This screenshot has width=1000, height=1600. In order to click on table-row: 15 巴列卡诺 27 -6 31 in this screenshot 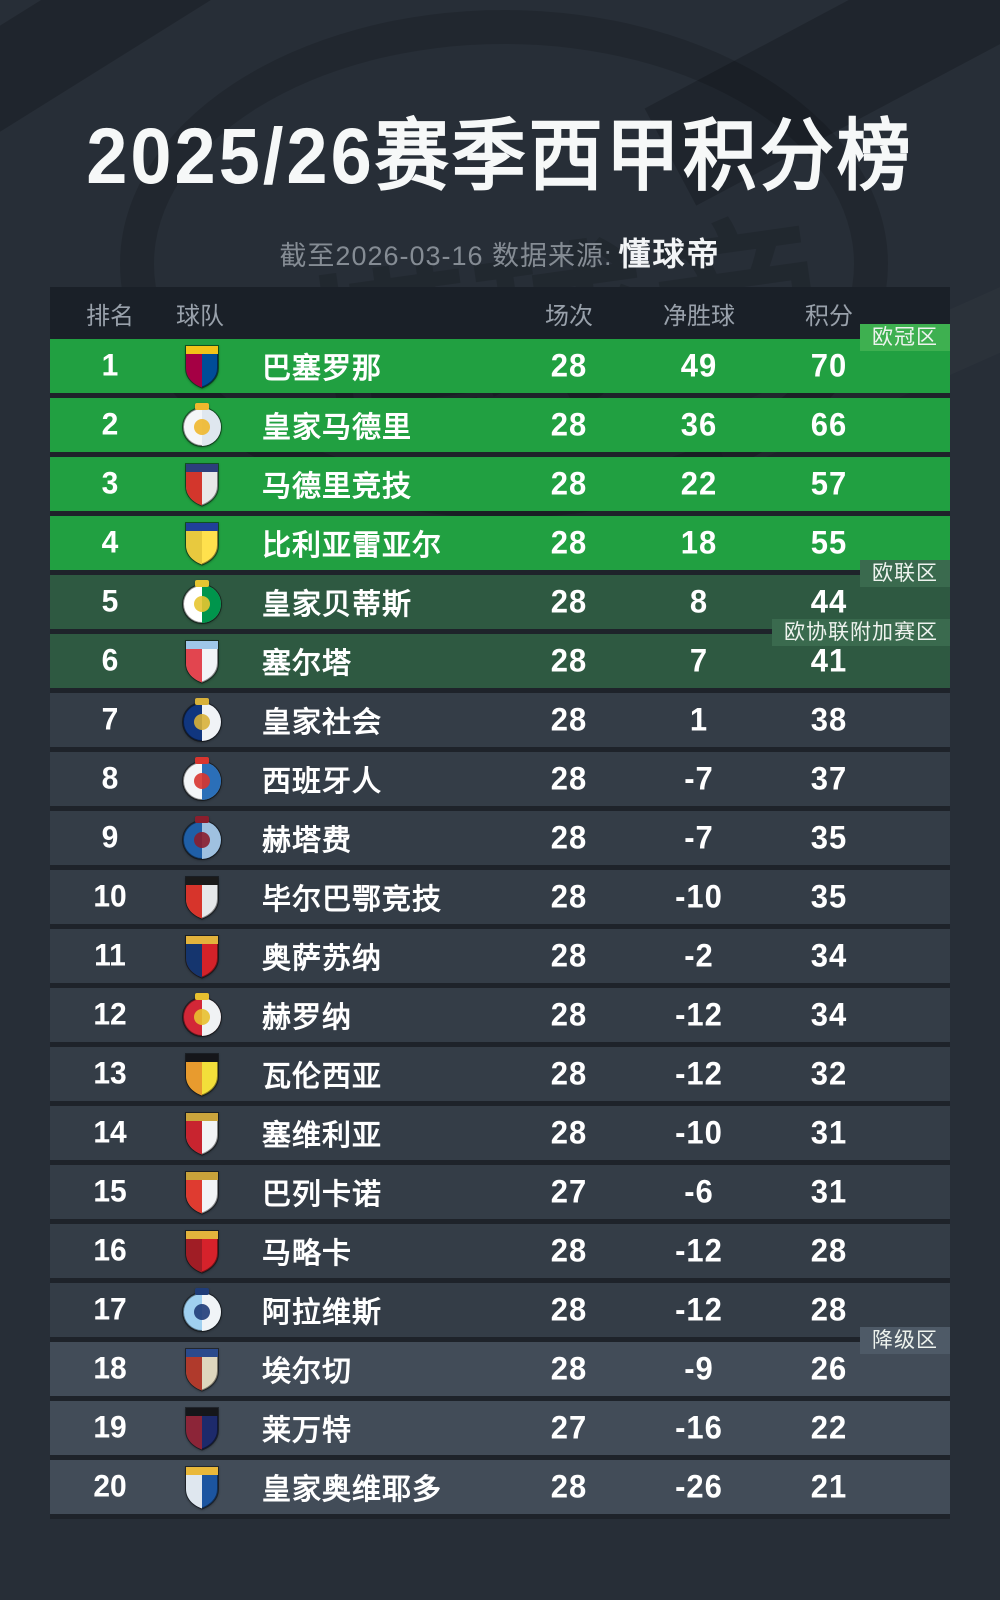, I will do `click(500, 1194)`.